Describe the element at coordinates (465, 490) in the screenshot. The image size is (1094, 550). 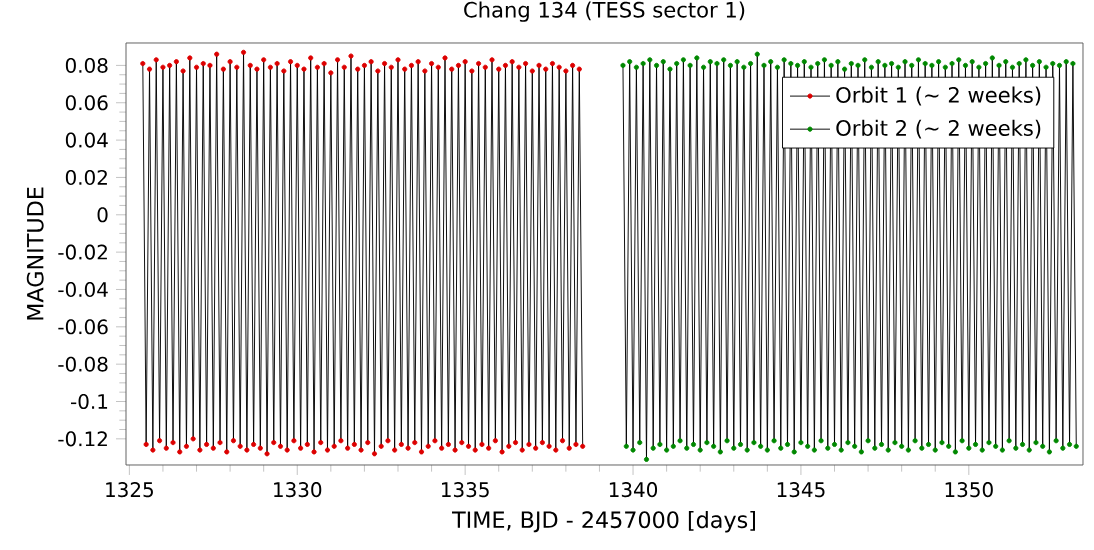
I see `x-tick-label: 1335` at that location.